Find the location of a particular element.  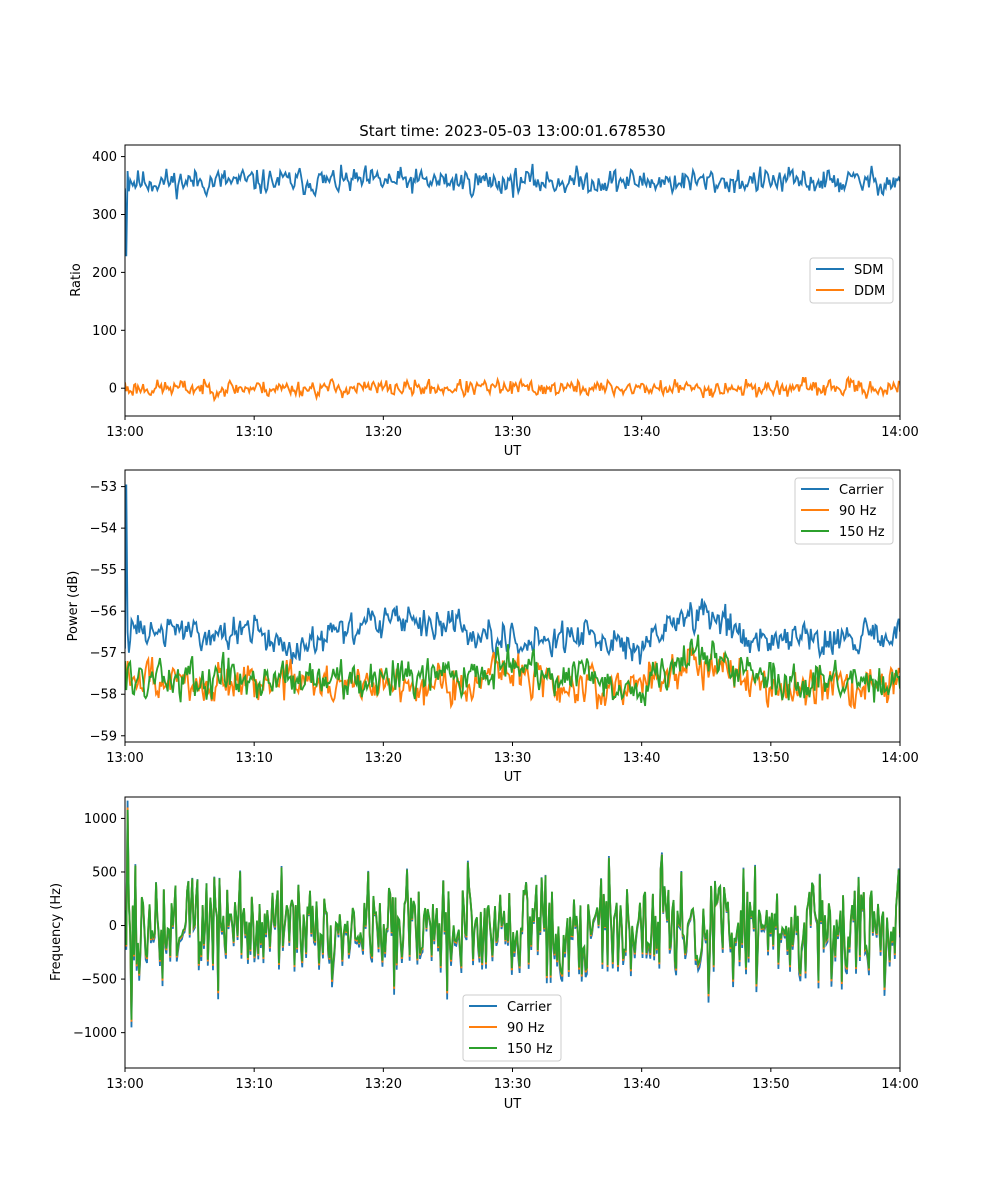

series-line-ddm is located at coordinates (512, 389).